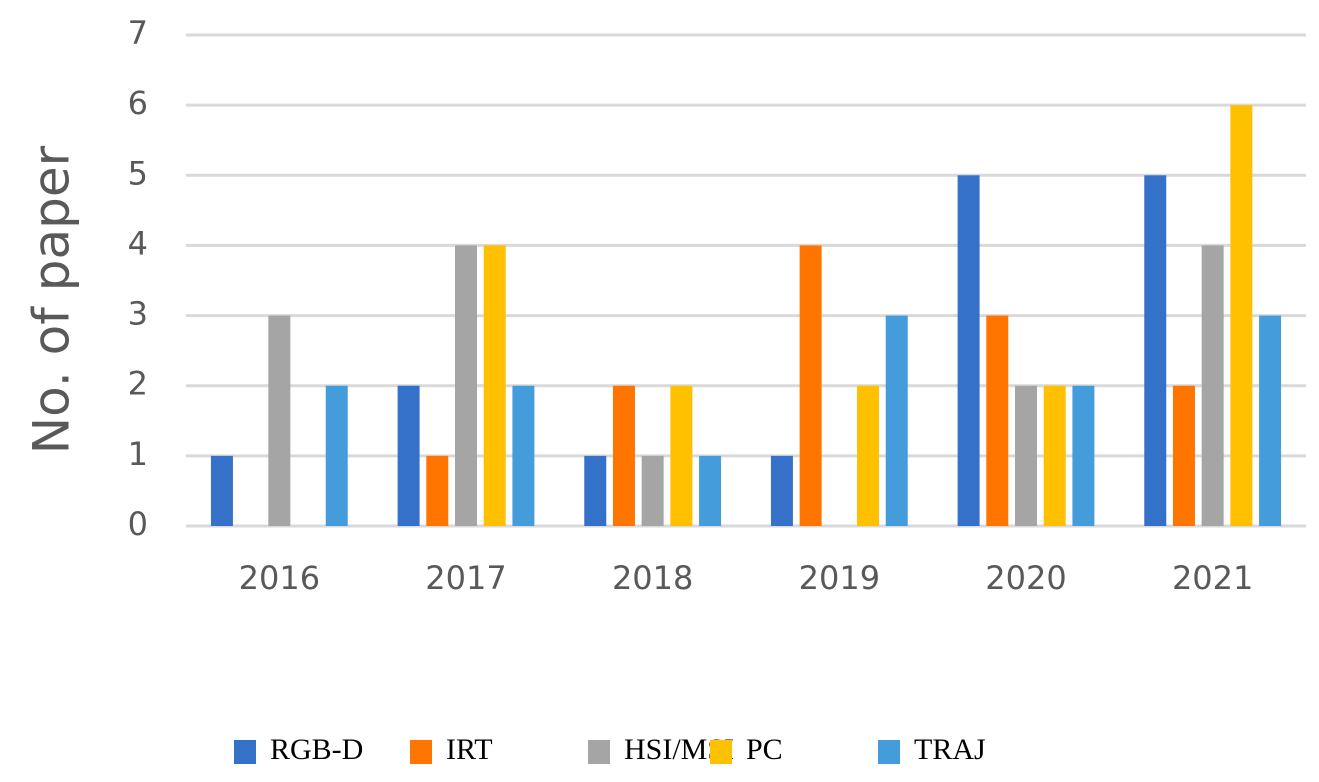 This screenshot has width=1319, height=782. Describe the element at coordinates (781, 490) in the screenshot. I see `bar-rgb-d-2019` at that location.